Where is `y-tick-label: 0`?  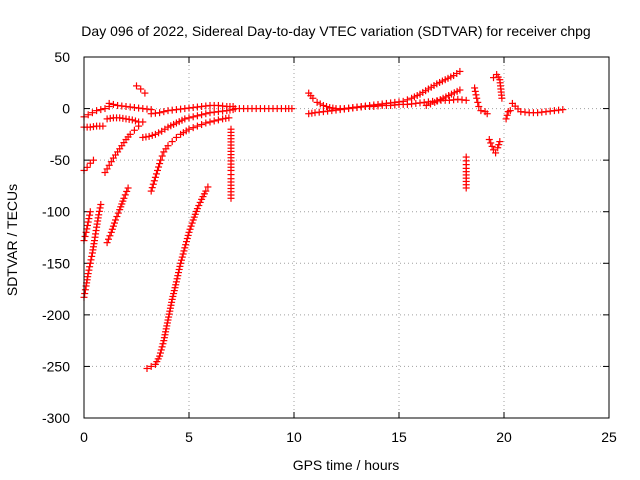 y-tick-label: 0 is located at coordinates (66, 109).